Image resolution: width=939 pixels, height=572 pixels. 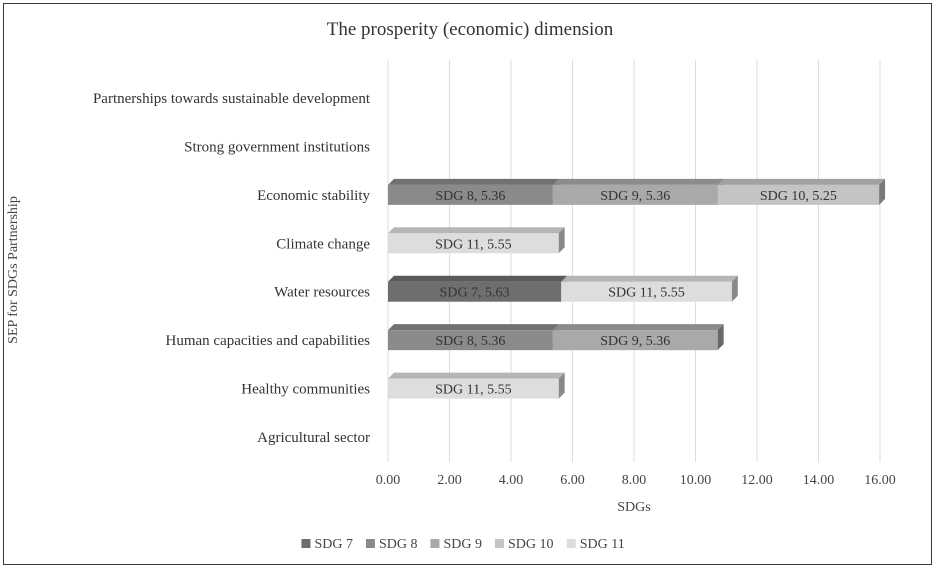 What do you see at coordinates (333, 544) in the screenshot?
I see `legend-label: SDG 7` at bounding box center [333, 544].